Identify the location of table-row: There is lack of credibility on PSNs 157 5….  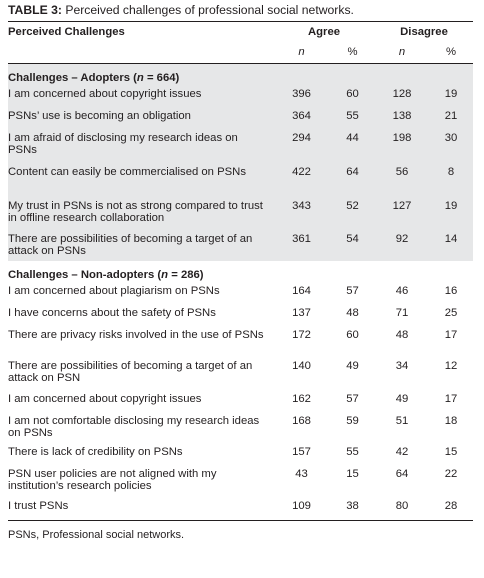
(240, 454).